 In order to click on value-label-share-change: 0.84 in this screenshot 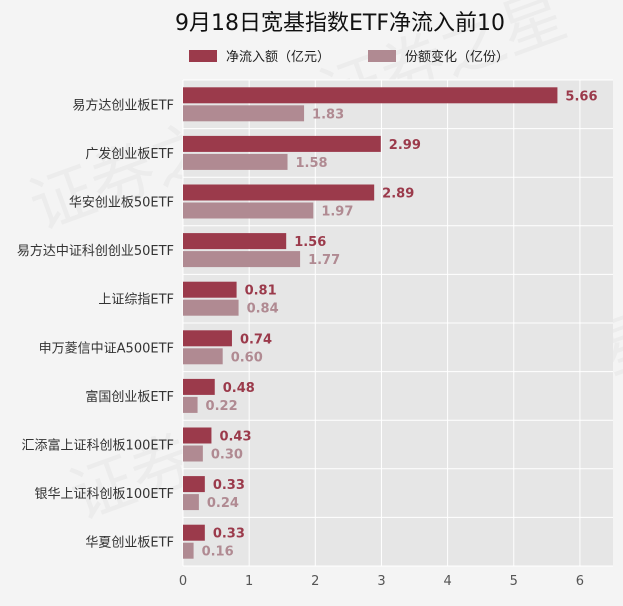, I will do `click(263, 309)`.